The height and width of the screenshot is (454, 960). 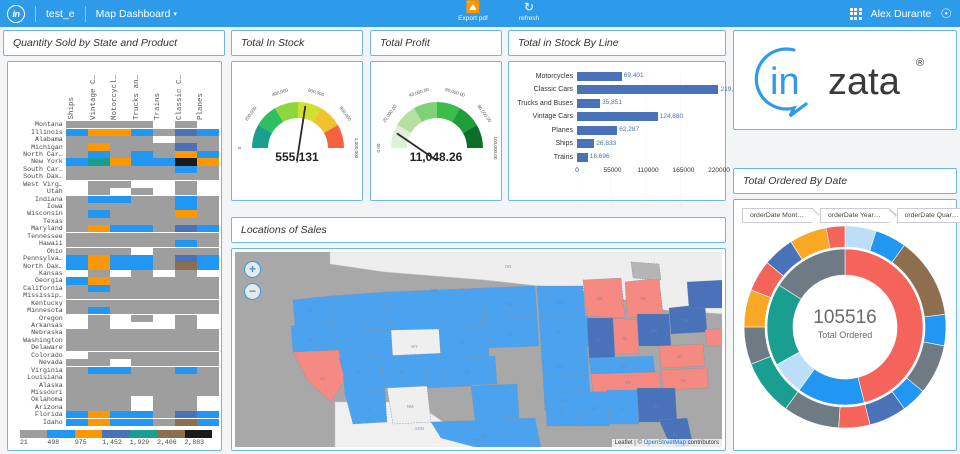 What do you see at coordinates (114, 140) in the screenshot?
I see `heatmap-row: Alabama` at bounding box center [114, 140].